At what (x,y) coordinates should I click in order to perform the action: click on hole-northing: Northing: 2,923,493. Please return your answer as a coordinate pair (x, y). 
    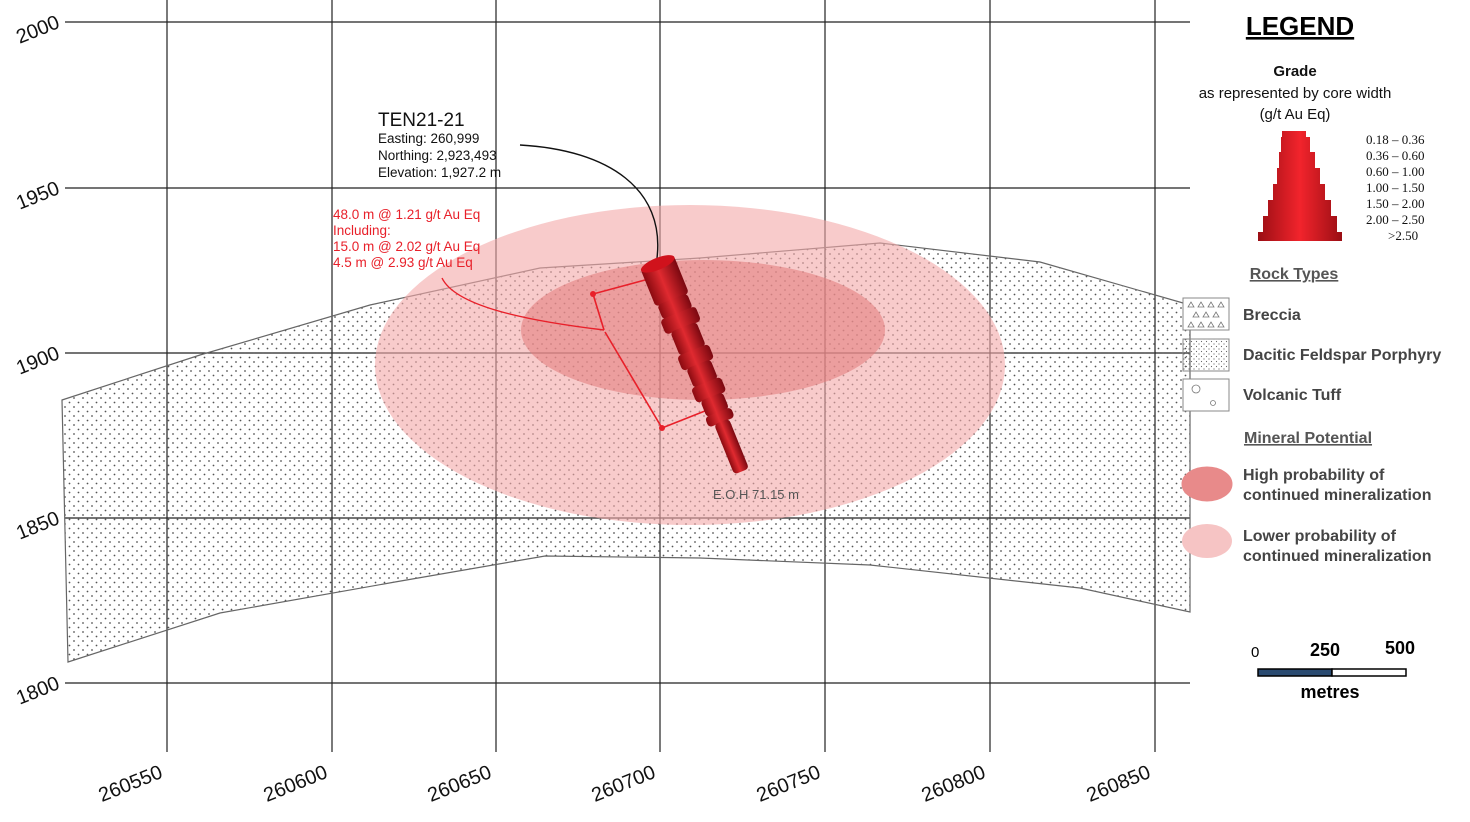
    Looking at the image, I should click on (437, 155).